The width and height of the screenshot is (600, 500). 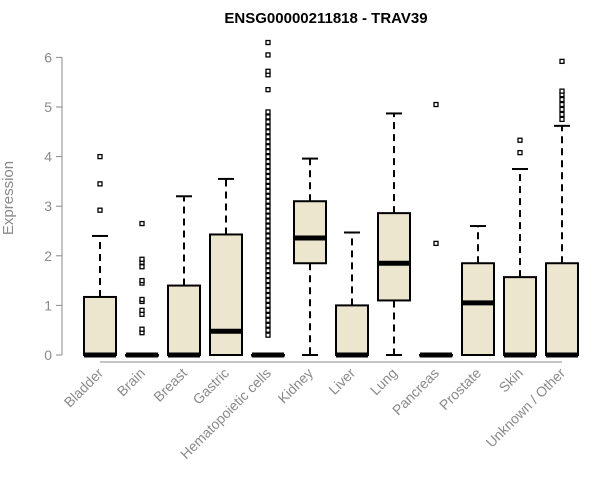 I want to click on y-tick-label: 0, so click(x=48, y=355).